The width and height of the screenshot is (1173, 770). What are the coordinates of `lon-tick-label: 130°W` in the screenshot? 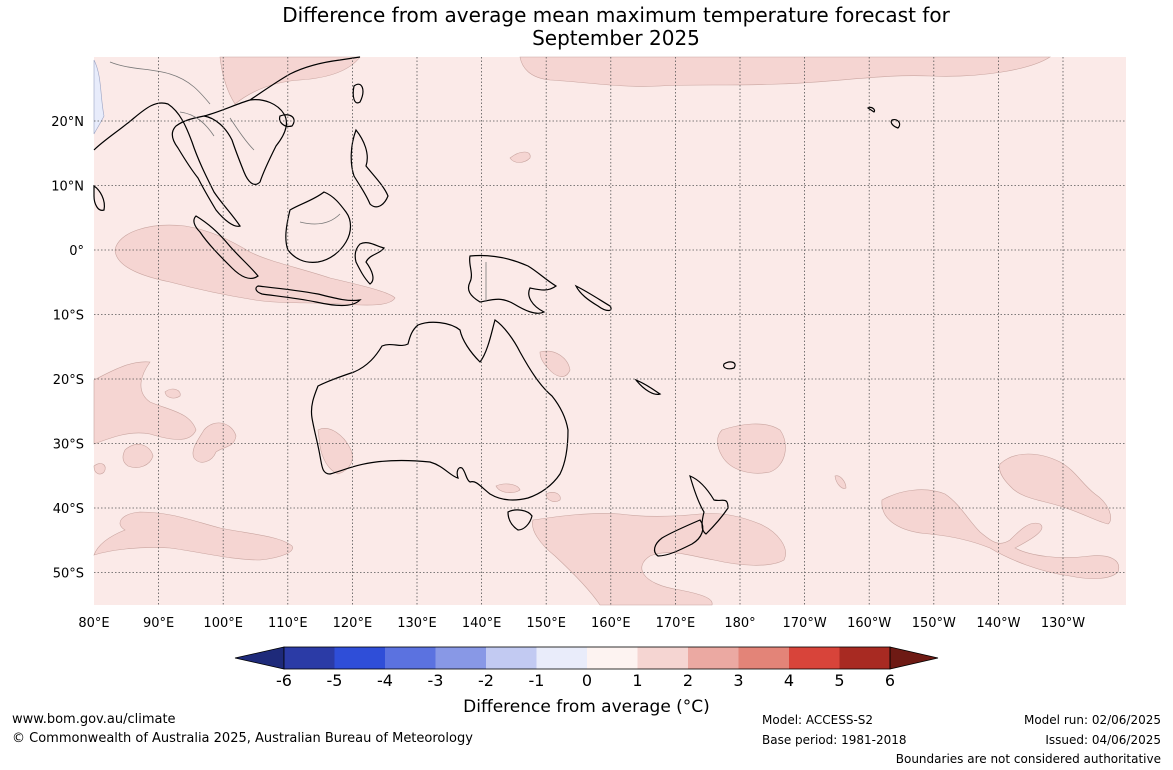 It's located at (1063, 623).